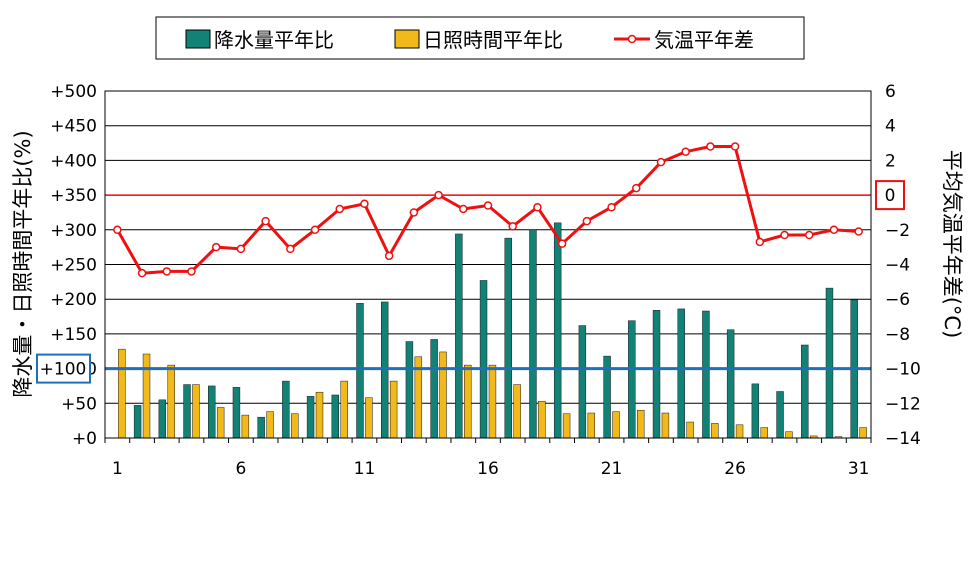 The image size is (968, 578). I want to click on right-tick-label: 2, so click(890, 161).